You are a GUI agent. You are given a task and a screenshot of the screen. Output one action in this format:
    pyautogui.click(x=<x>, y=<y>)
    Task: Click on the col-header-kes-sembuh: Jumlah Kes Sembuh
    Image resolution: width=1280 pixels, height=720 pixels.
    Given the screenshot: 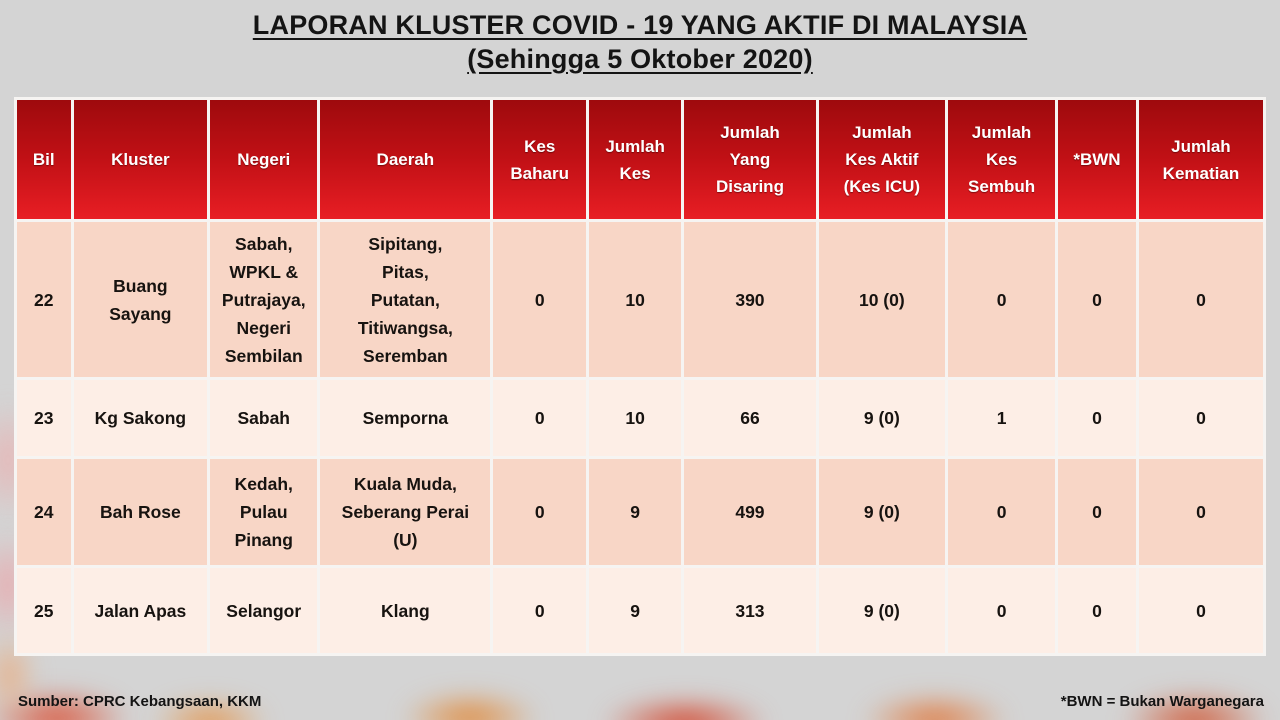 What is the action you would take?
    pyautogui.click(x=1002, y=159)
    